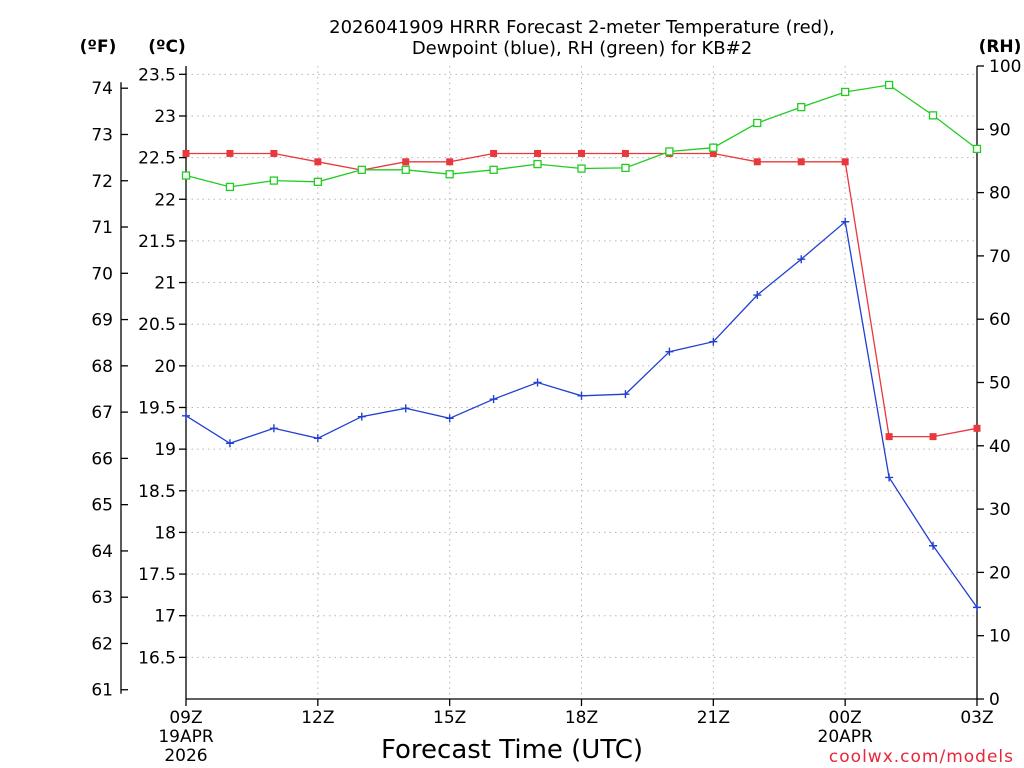  What do you see at coordinates (512, 750) in the screenshot?
I see `x-axis-label: Forecast Time (UTC)` at bounding box center [512, 750].